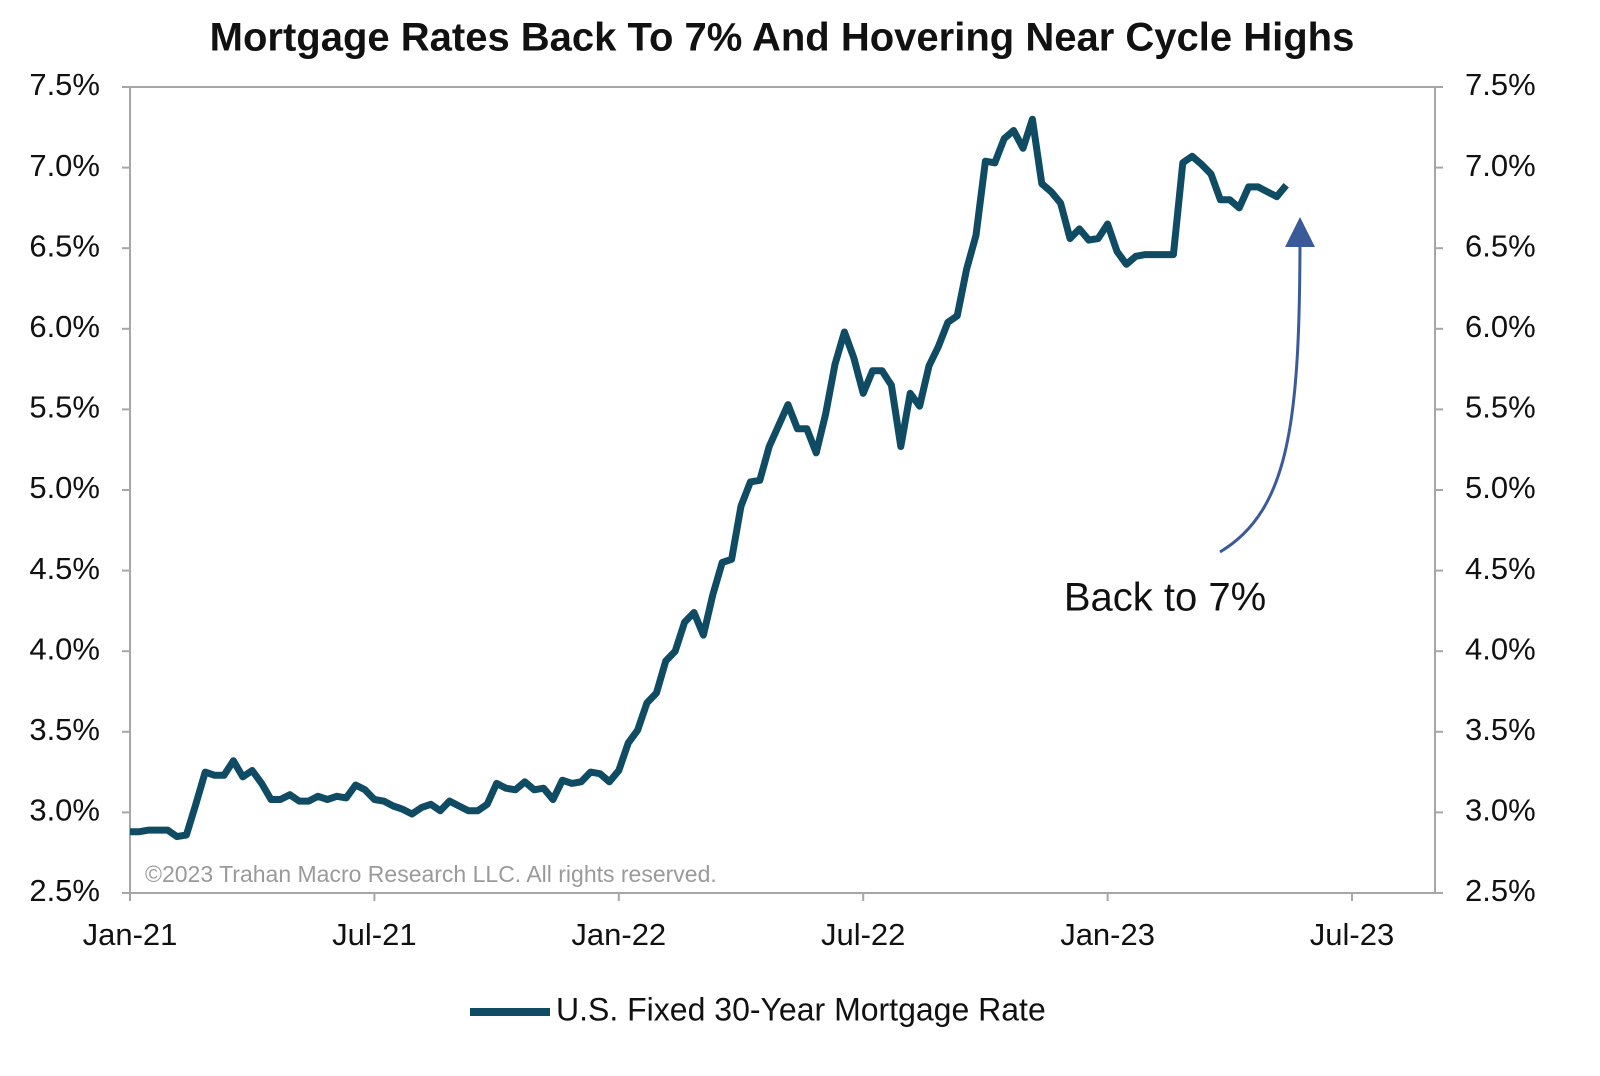 The height and width of the screenshot is (1076, 1600). I want to click on y2-tick-label: 4.5%, so click(1500, 568).